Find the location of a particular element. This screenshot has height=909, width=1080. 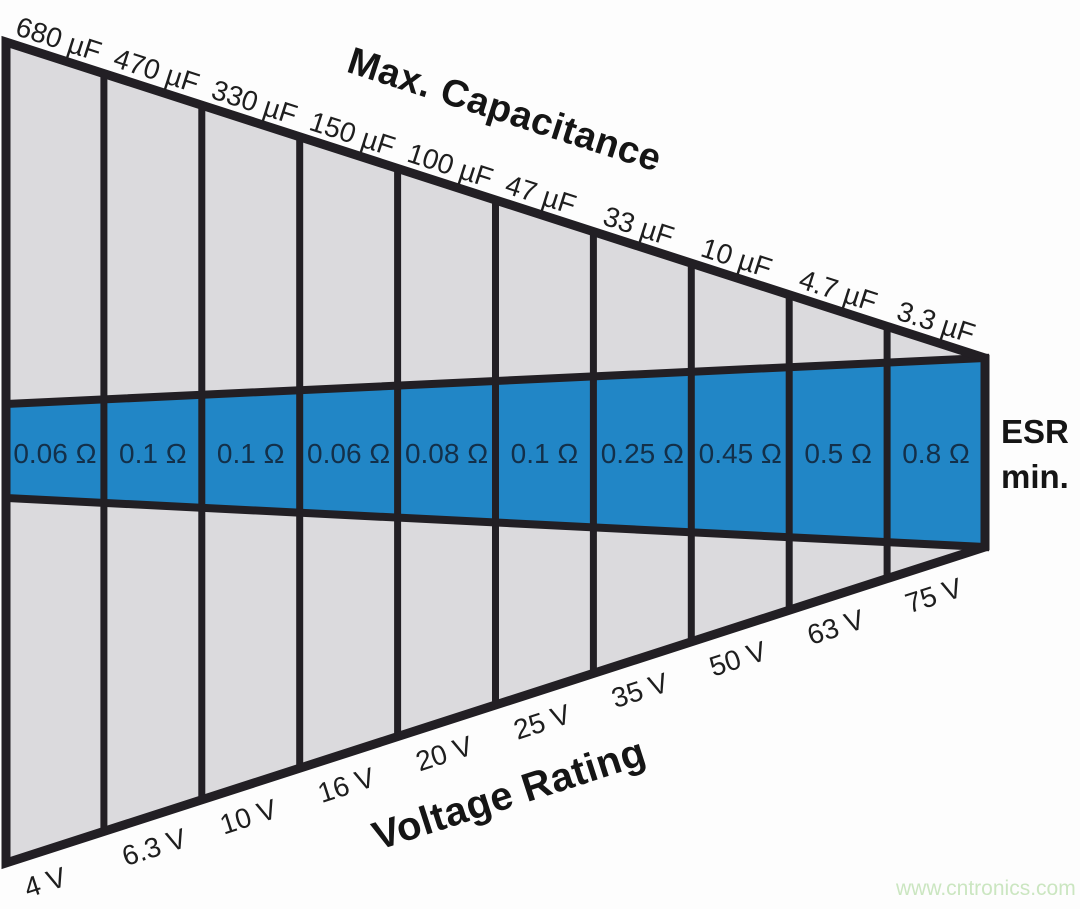

voltage-label: 50 V is located at coordinates (738, 658).